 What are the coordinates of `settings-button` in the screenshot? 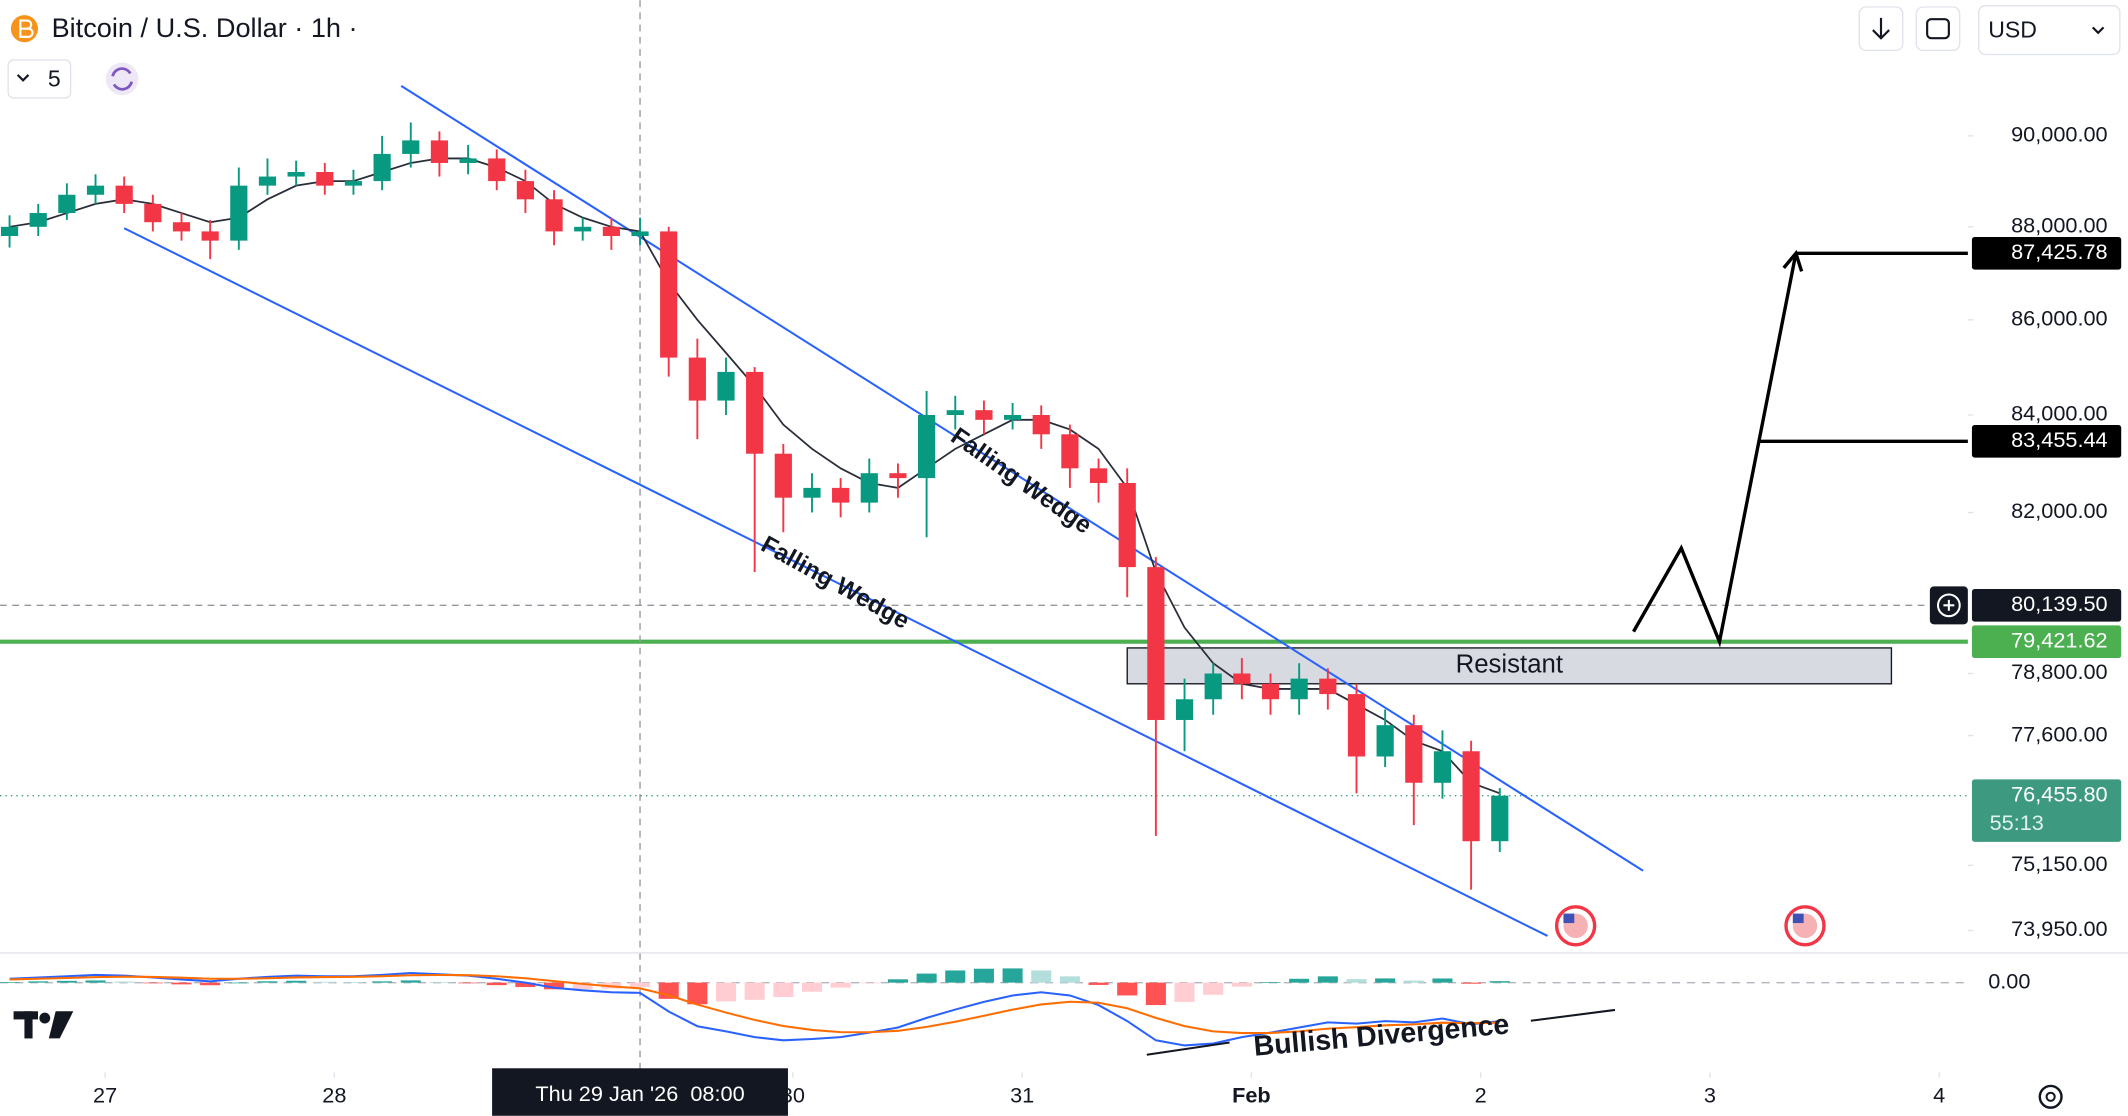 It's located at (2050, 1096).